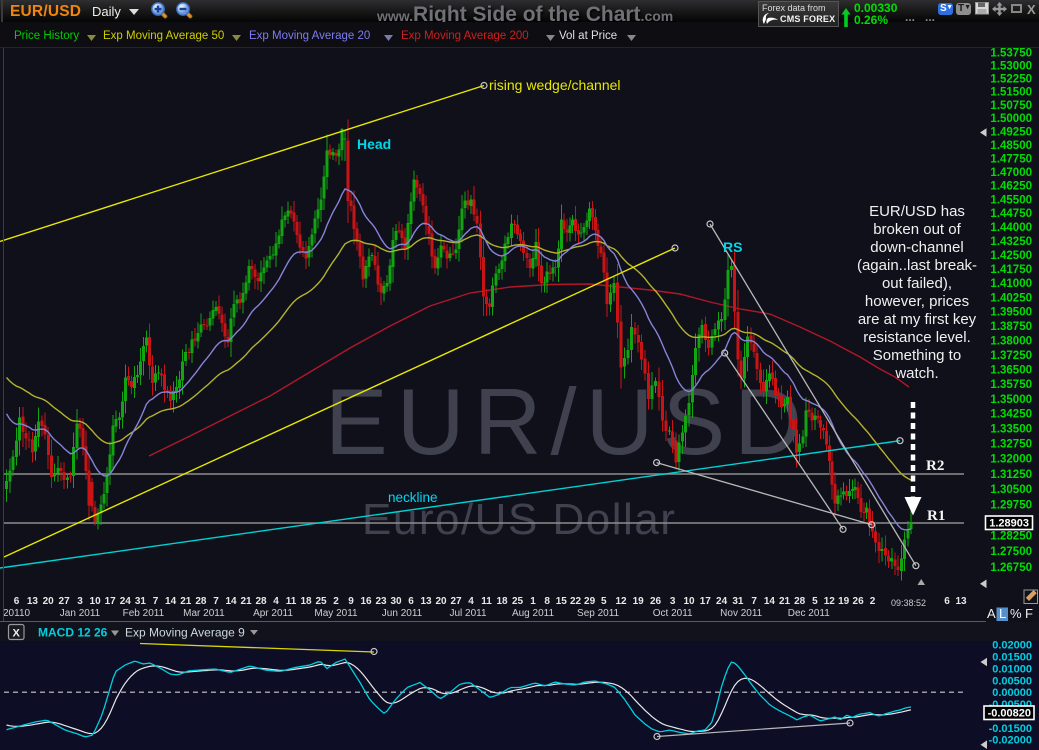  Describe the element at coordinates (917, 301) in the screenshot. I see `svg-text: however, prices` at that location.